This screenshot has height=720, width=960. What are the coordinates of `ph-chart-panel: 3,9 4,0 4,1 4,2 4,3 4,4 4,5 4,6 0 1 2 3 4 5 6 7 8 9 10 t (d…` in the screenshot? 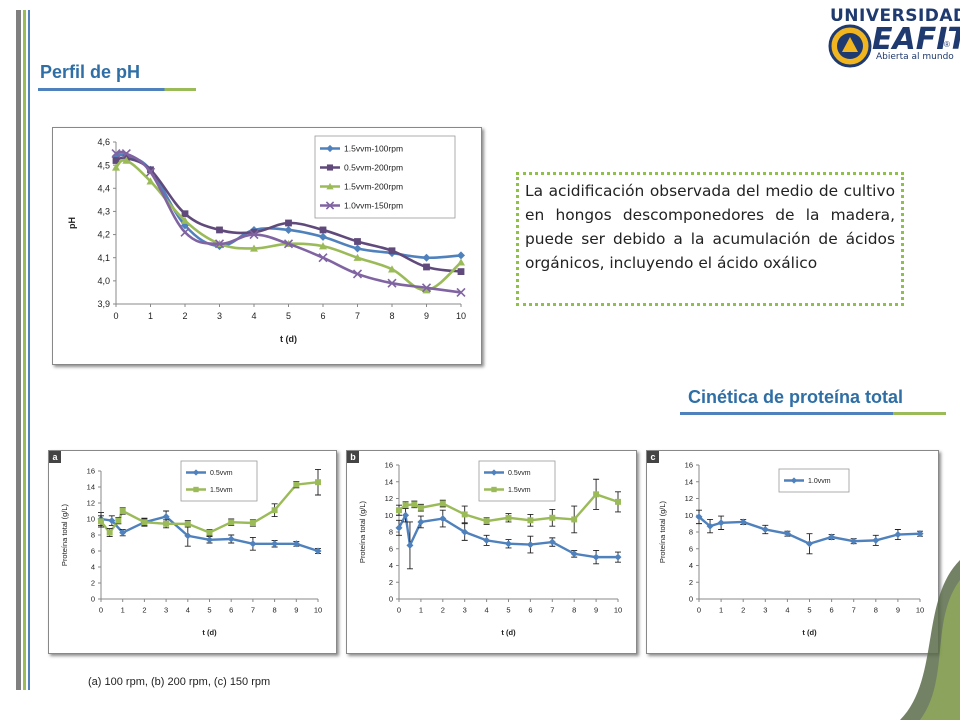 It's located at (267, 246).